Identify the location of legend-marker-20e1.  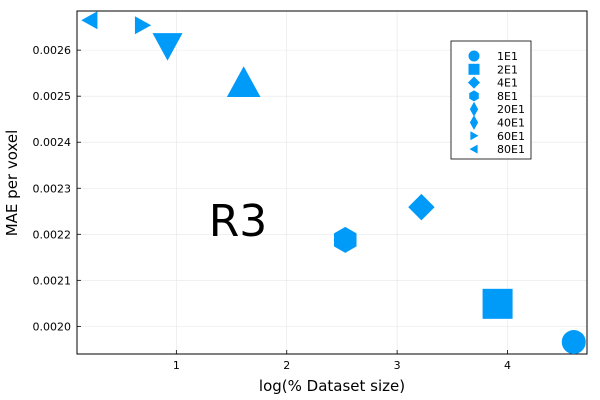
(474, 109).